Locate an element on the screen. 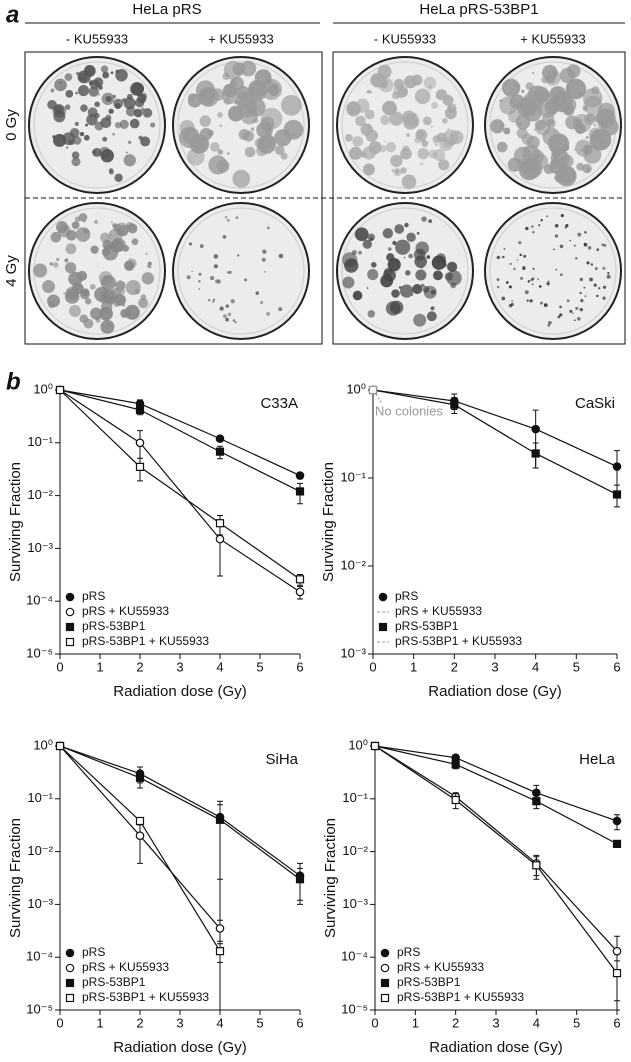 The width and height of the screenshot is (631, 1062). legend-label: pRS is located at coordinates (408, 952).